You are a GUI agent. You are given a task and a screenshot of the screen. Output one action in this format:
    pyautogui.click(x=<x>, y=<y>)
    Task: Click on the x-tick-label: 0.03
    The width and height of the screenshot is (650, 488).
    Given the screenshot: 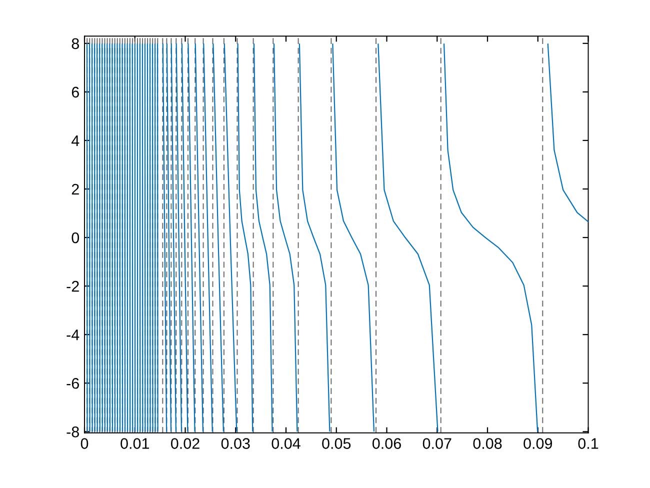 What is the action you would take?
    pyautogui.click(x=235, y=443)
    